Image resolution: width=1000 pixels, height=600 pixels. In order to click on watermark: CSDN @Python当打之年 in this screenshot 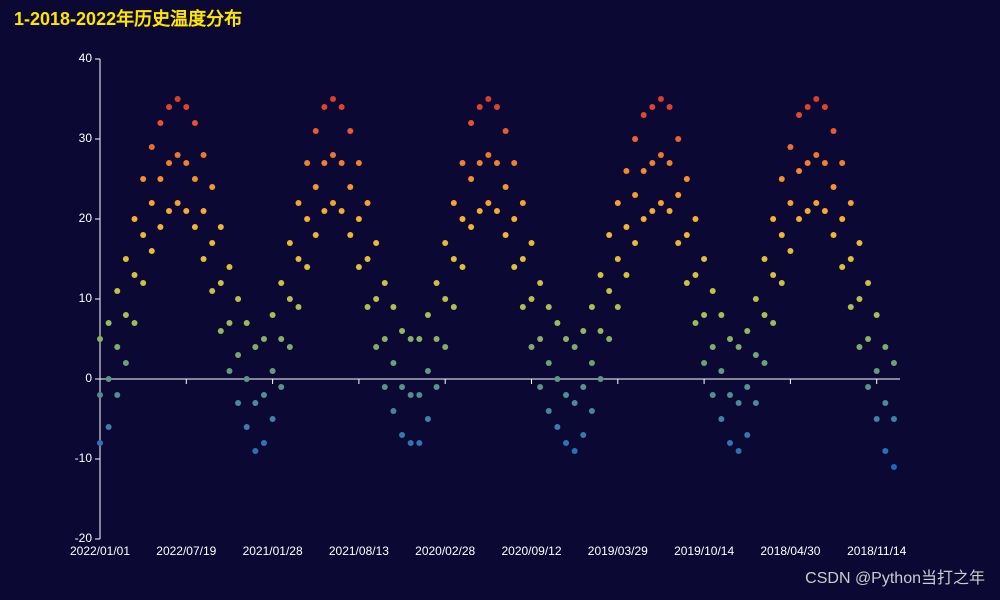, I will do `click(895, 578)`.